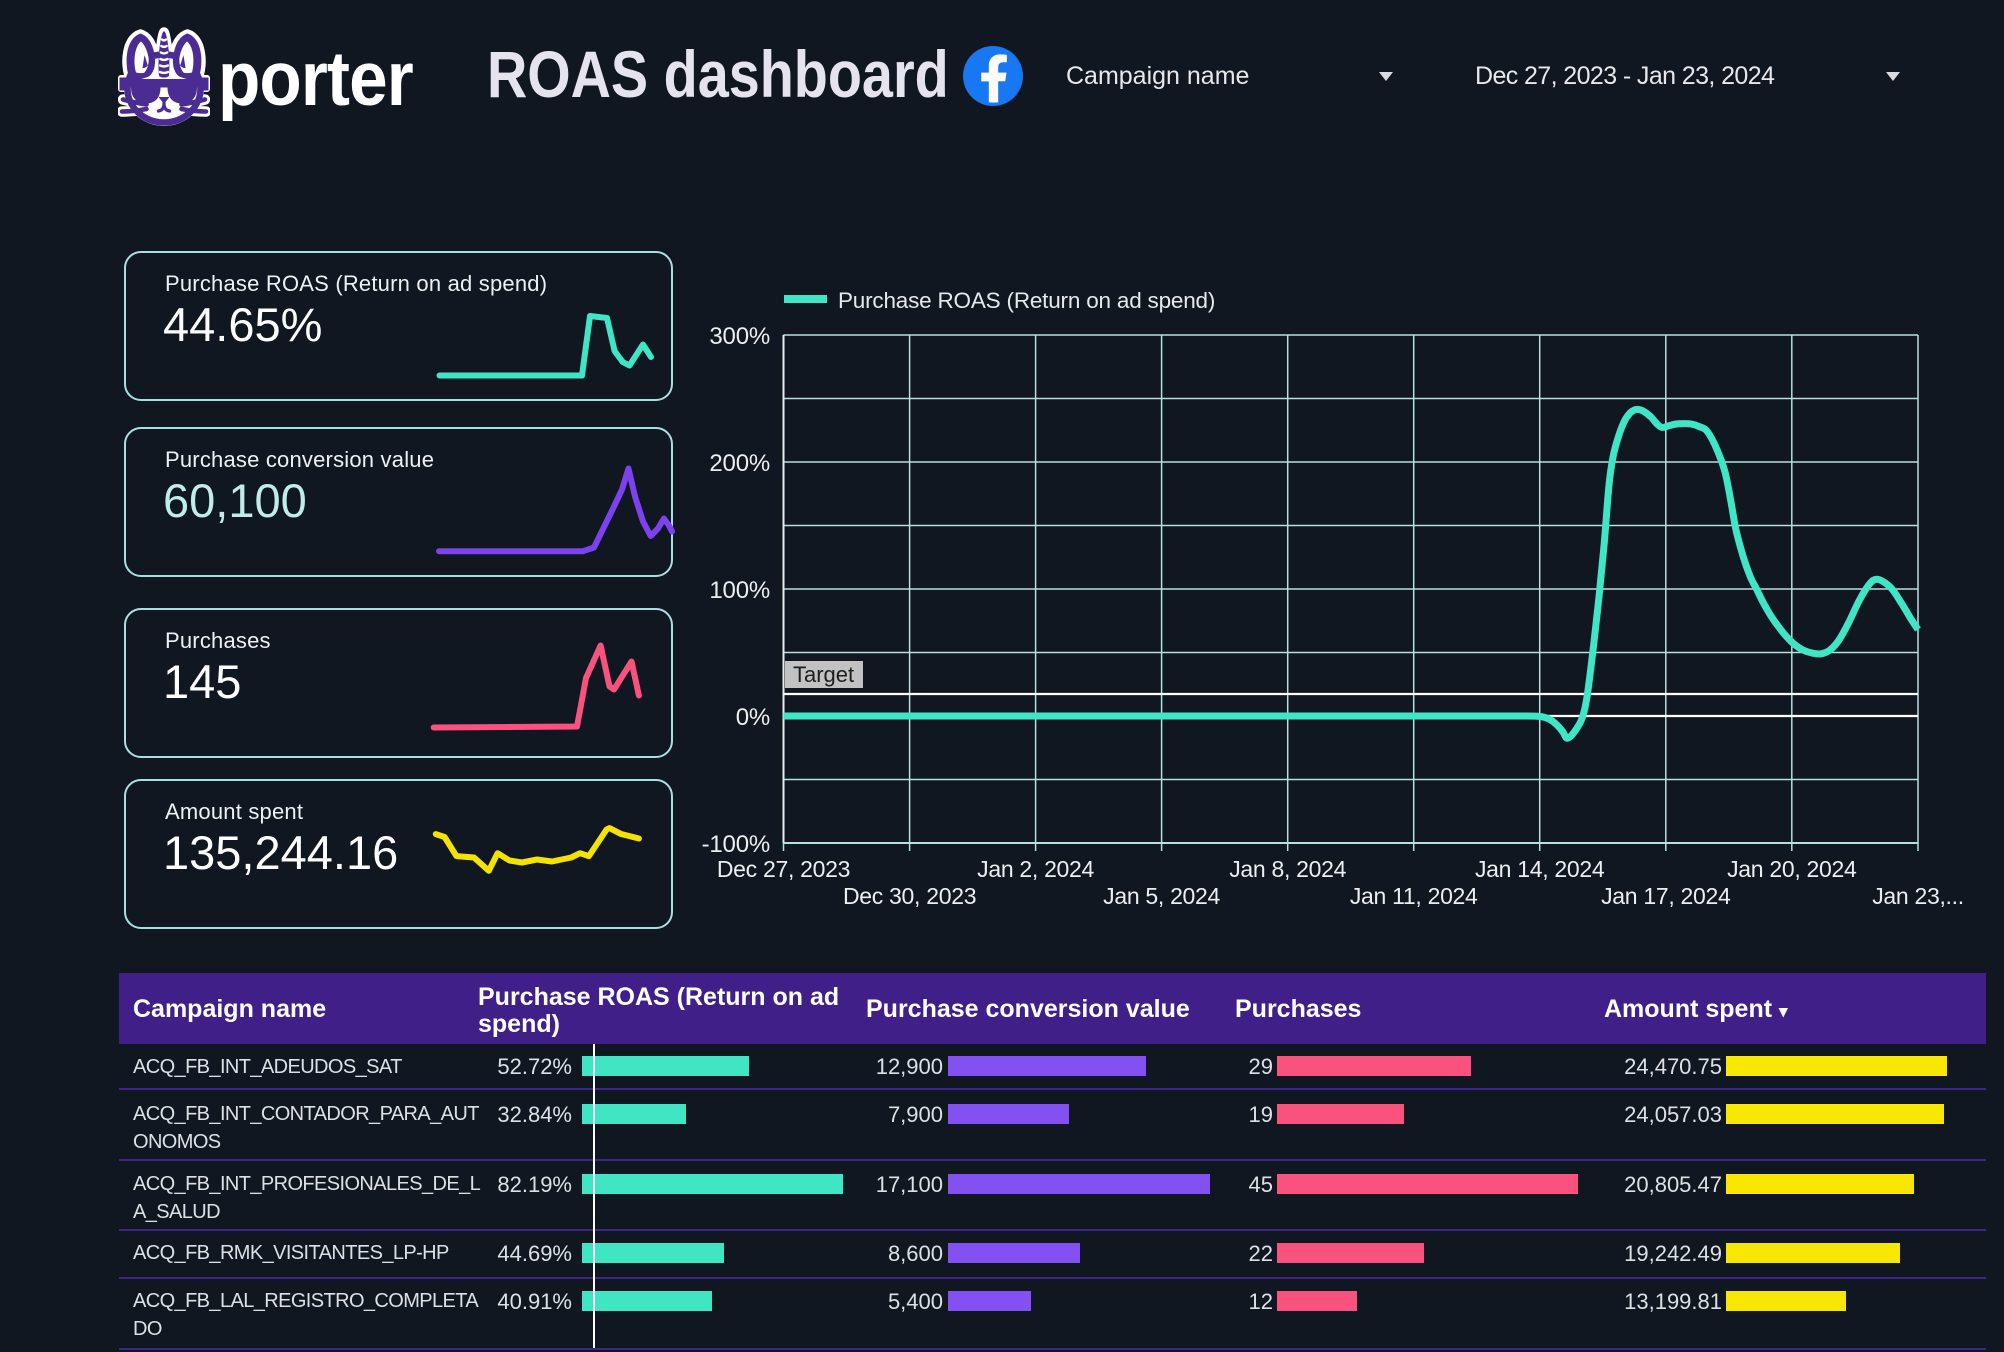 Image resolution: width=2004 pixels, height=1352 pixels. What do you see at coordinates (1792, 869) in the screenshot?
I see `svg-text: Jan 20, 2024` at bounding box center [1792, 869].